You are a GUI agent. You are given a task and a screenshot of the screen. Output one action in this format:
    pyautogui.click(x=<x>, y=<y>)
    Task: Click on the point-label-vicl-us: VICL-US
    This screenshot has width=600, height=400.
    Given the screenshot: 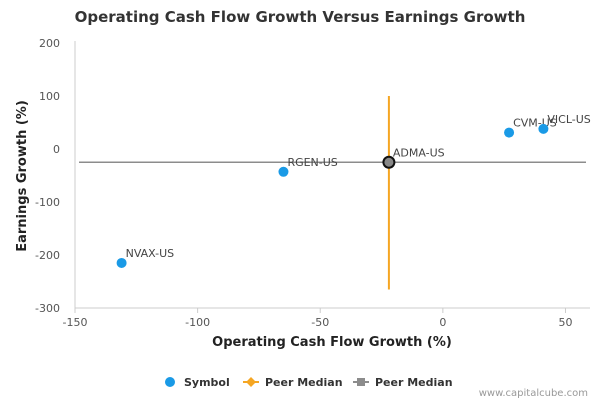 What is the action you would take?
    pyautogui.click(x=568, y=119)
    